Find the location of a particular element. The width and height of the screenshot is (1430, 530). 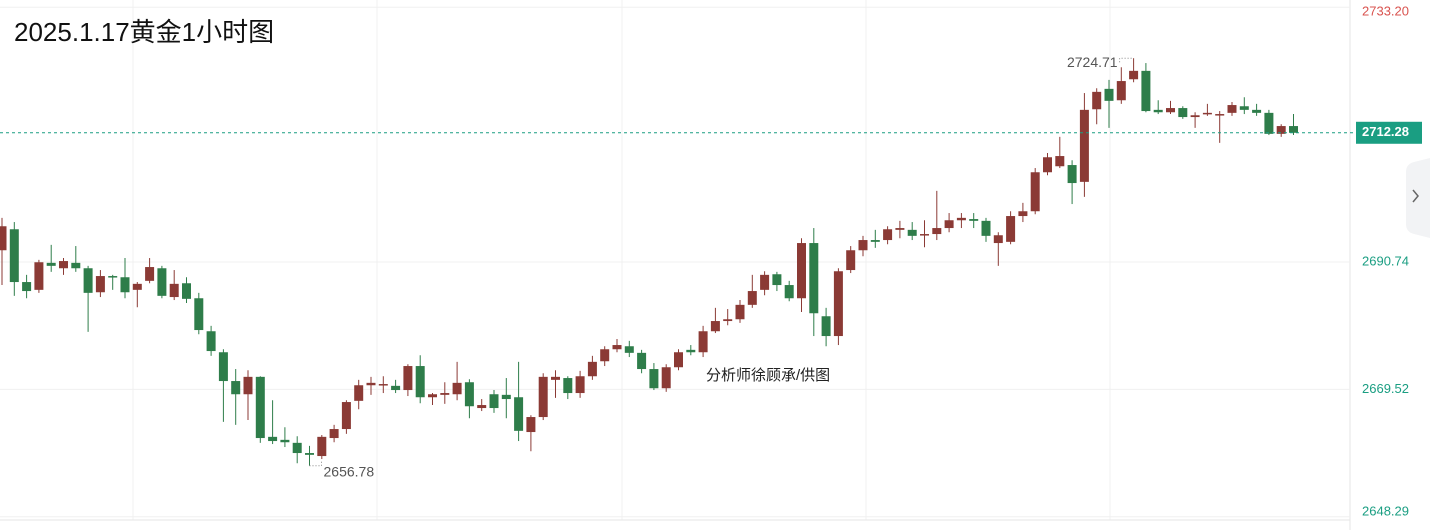

high-label: 2724.71 is located at coordinates (1092, 62).